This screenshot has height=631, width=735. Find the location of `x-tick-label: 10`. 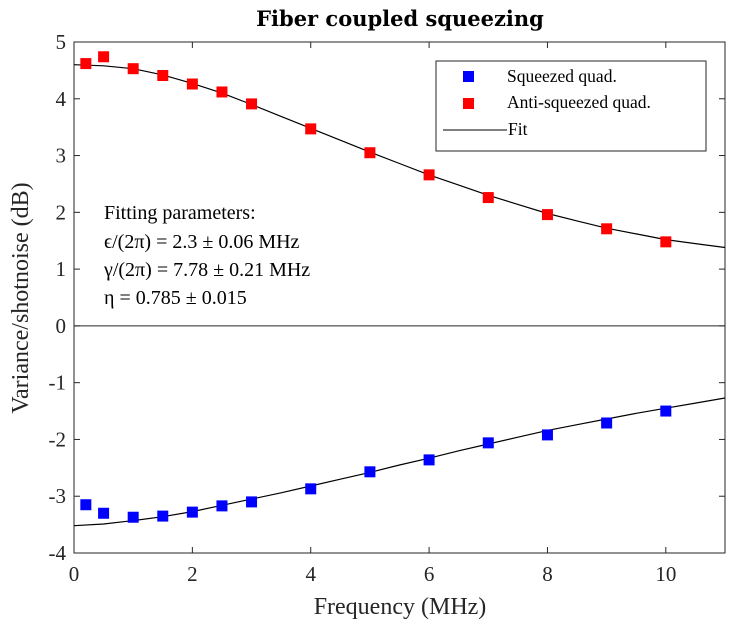

x-tick-label: 10 is located at coordinates (665, 574).